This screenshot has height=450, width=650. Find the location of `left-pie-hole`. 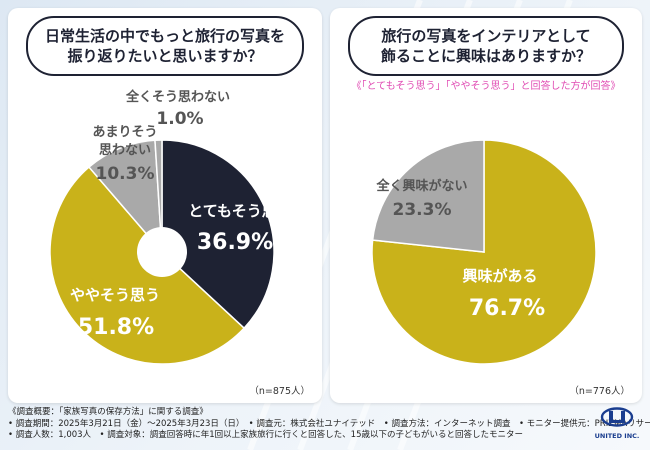

left-pie-hole is located at coordinates (162, 252).